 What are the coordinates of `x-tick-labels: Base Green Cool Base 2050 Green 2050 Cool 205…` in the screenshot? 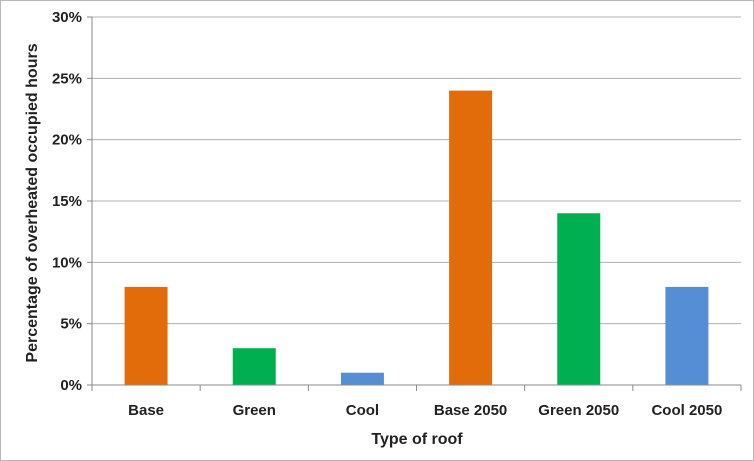 It's located at (425, 410).